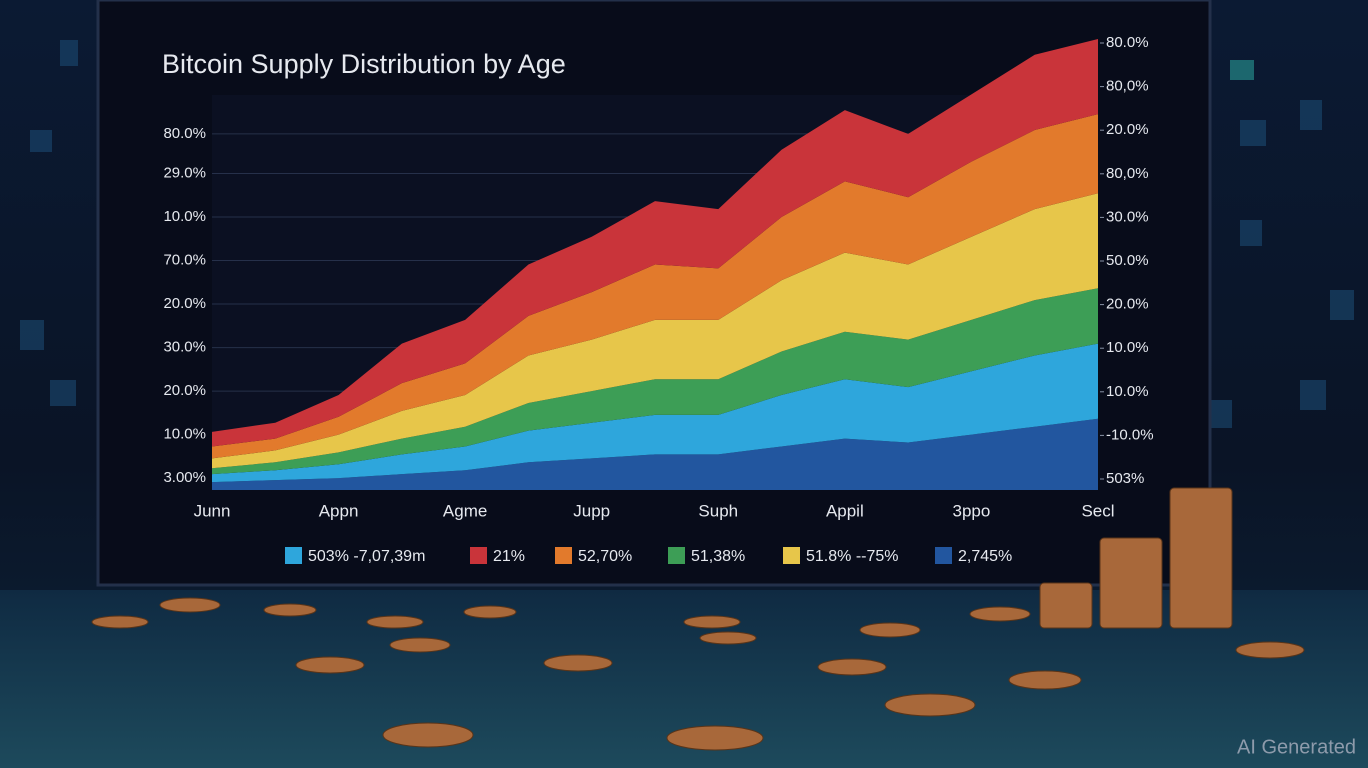 This screenshot has height=768, width=1368. I want to click on legend-label: 51.8% --75%, so click(852, 556).